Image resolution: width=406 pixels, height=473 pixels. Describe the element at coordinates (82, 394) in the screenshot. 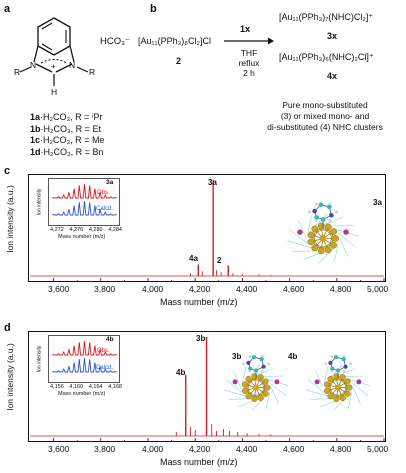

I see `inset-d-xlabel: Mass number (m/z)` at that location.